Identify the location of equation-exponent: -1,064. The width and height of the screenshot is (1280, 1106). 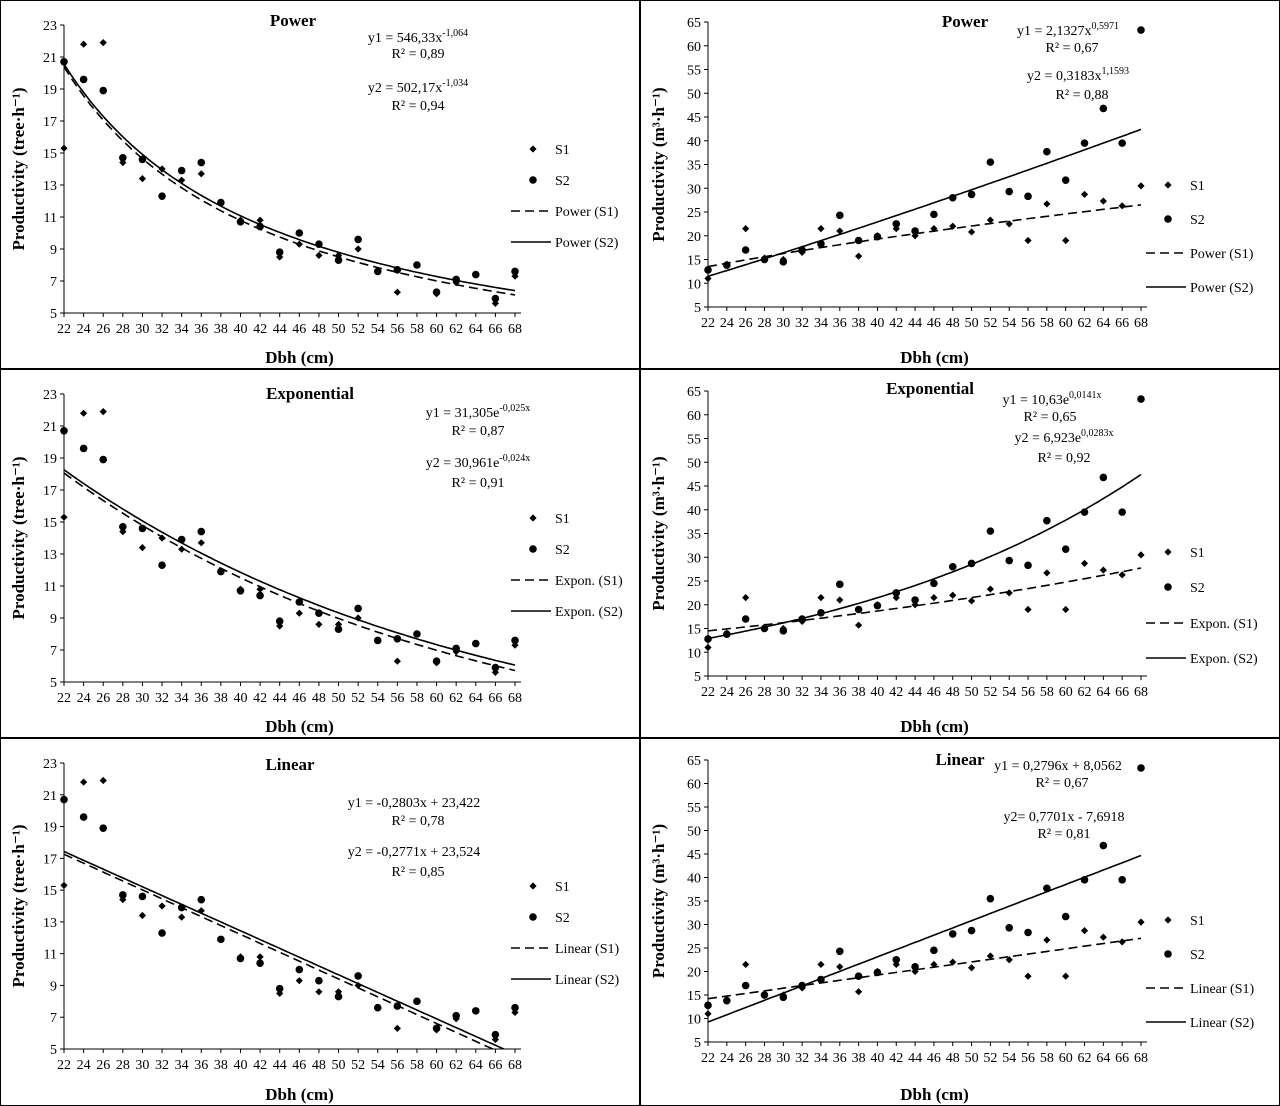
(455, 33).